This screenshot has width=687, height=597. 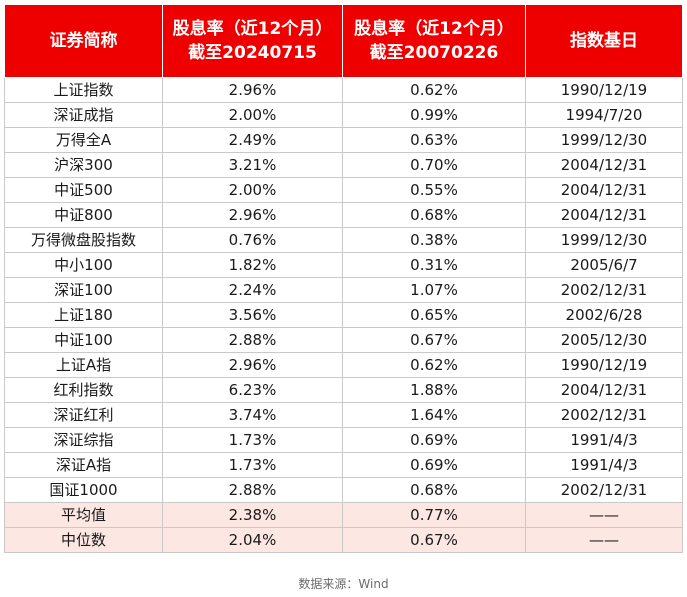 What do you see at coordinates (83, 165) in the screenshot?
I see `cell-security-name: 沪深300` at bounding box center [83, 165].